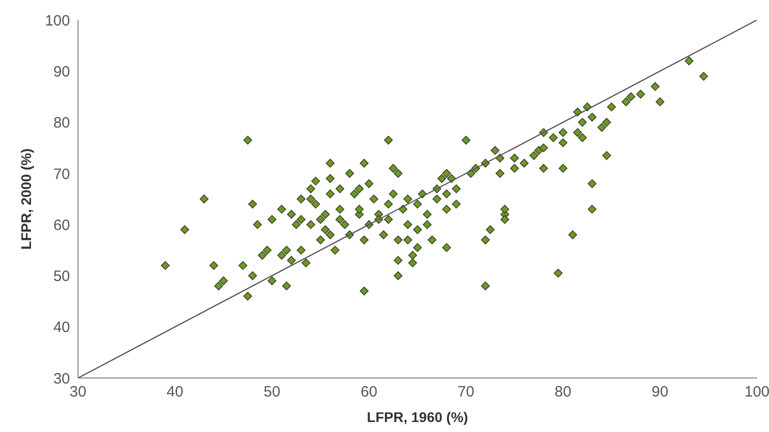  Describe the element at coordinates (660, 392) in the screenshot. I see `x-tick-label: 90` at that location.